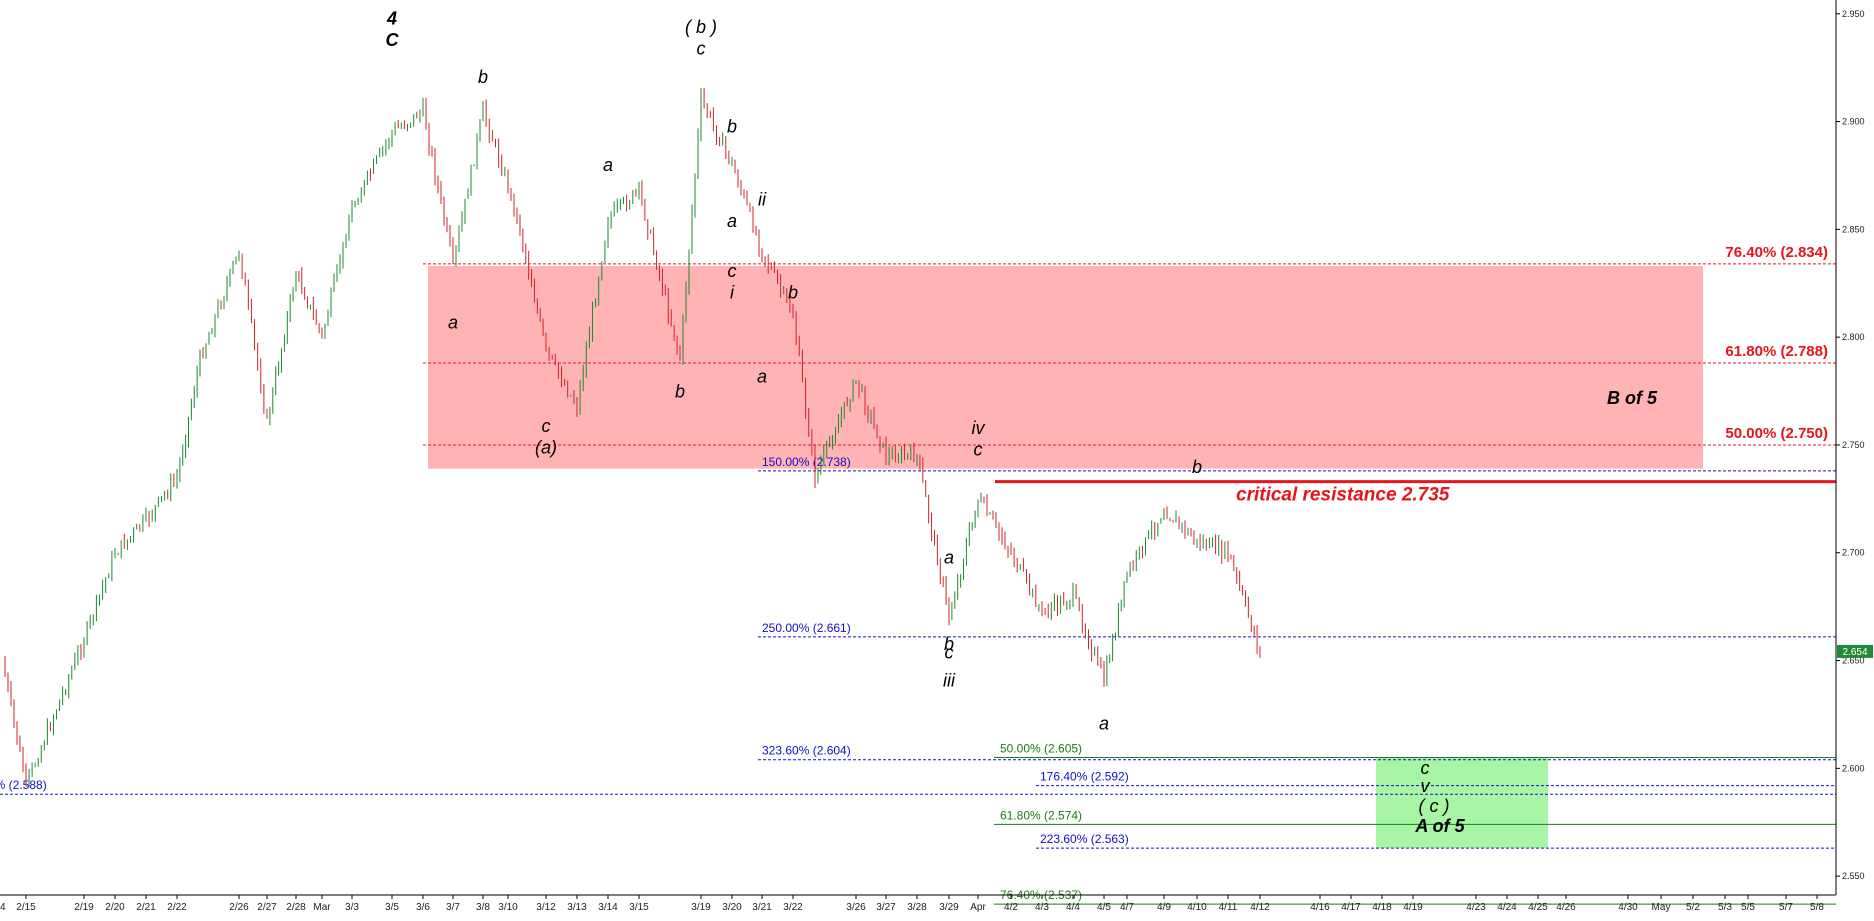 The image size is (1874, 921). Describe the element at coordinates (1853, 553) in the screenshot. I see `y-tick-label: 2.700` at that location.